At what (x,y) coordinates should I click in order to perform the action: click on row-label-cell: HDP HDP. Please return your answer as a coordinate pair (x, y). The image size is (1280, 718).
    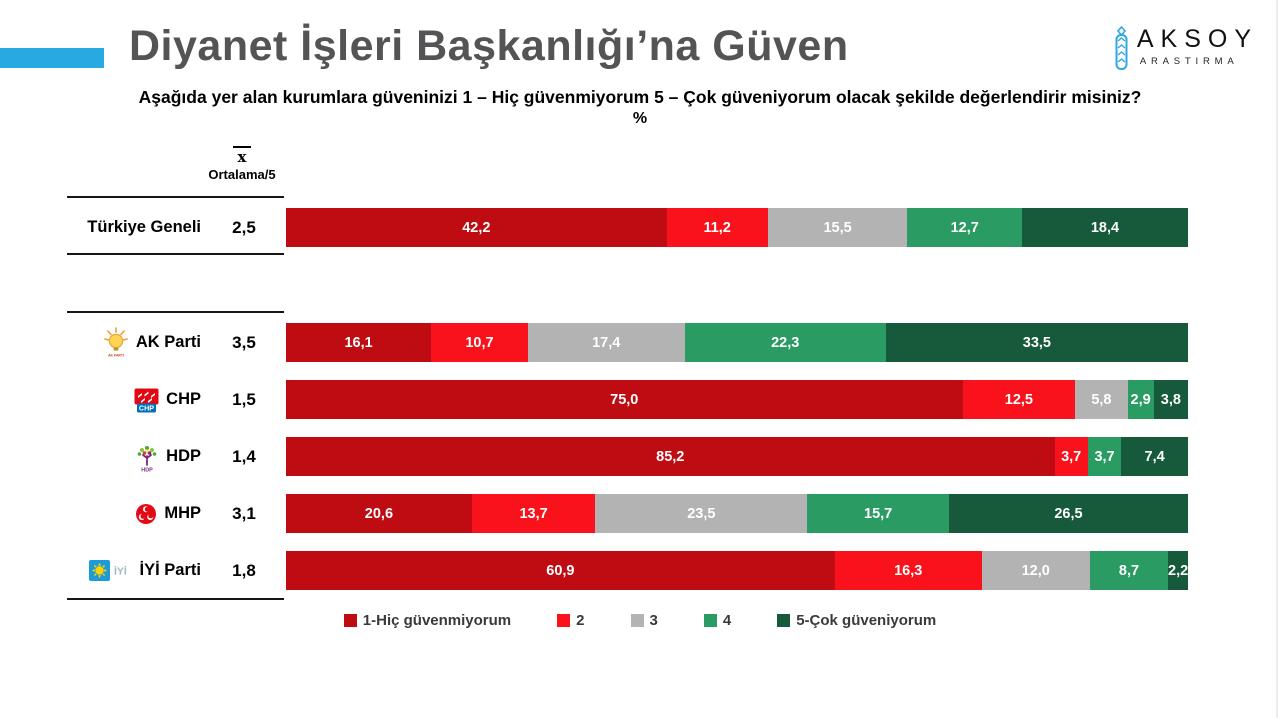
    Looking at the image, I should click on (136, 456).